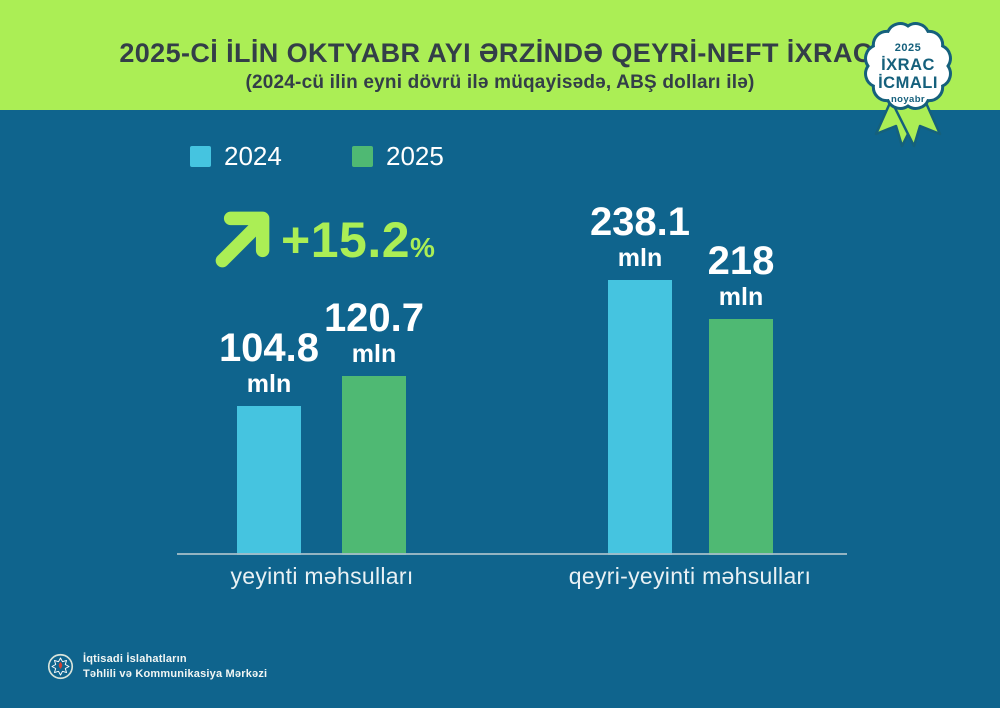 The width and height of the screenshot is (1000, 708). I want to click on export-review-badge: 2025 İXRAC İCMALI noyabr, so click(908, 85).